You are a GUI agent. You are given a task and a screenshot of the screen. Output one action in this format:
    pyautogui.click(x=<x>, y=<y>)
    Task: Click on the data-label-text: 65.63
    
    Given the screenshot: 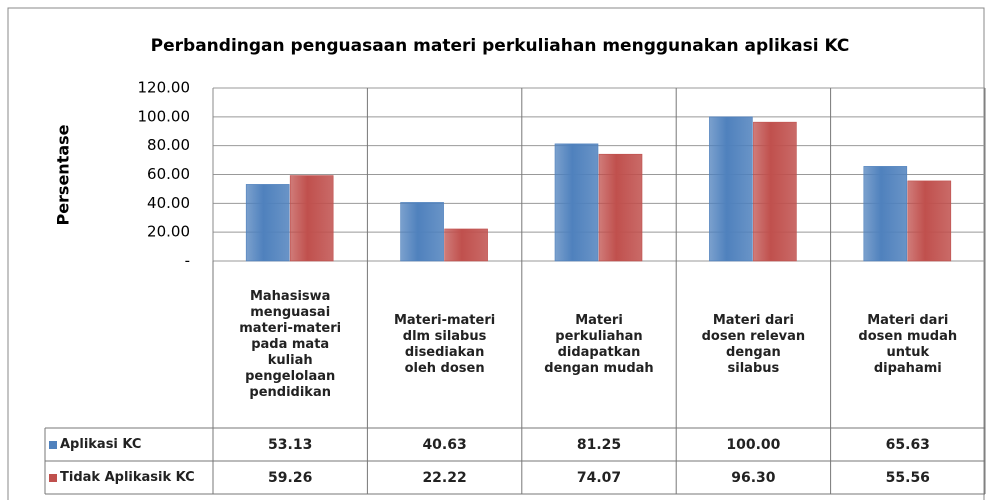 What is the action you would take?
    pyautogui.click(x=907, y=444)
    